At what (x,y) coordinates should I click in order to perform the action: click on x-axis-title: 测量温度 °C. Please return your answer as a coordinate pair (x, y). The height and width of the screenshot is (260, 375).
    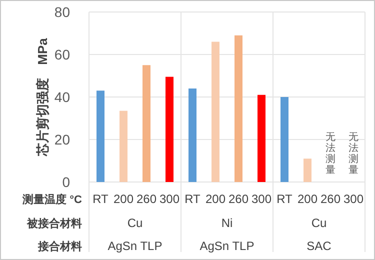
    Looking at the image, I should click on (52, 199).